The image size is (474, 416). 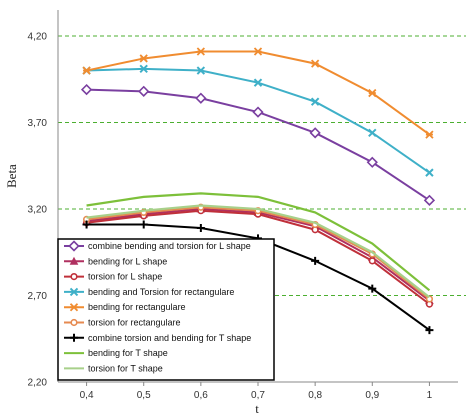 I want to click on legend-label: torsion for T shape, so click(x=125, y=368).